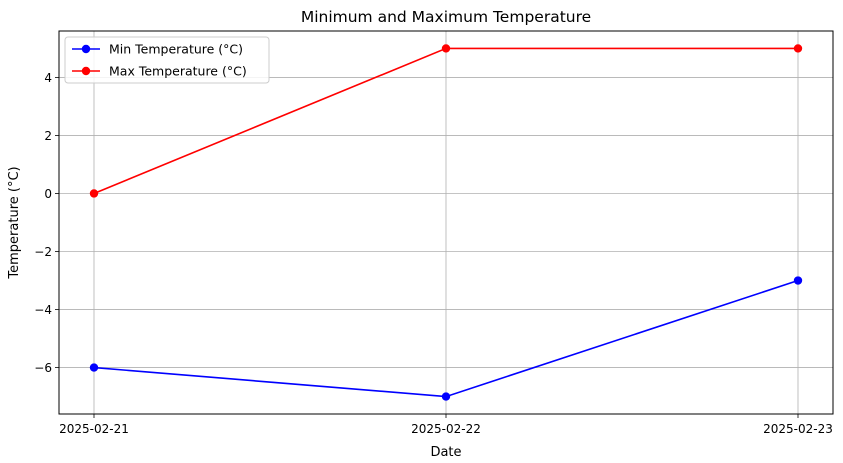  I want to click on y-tick-label: 2, so click(48, 136).